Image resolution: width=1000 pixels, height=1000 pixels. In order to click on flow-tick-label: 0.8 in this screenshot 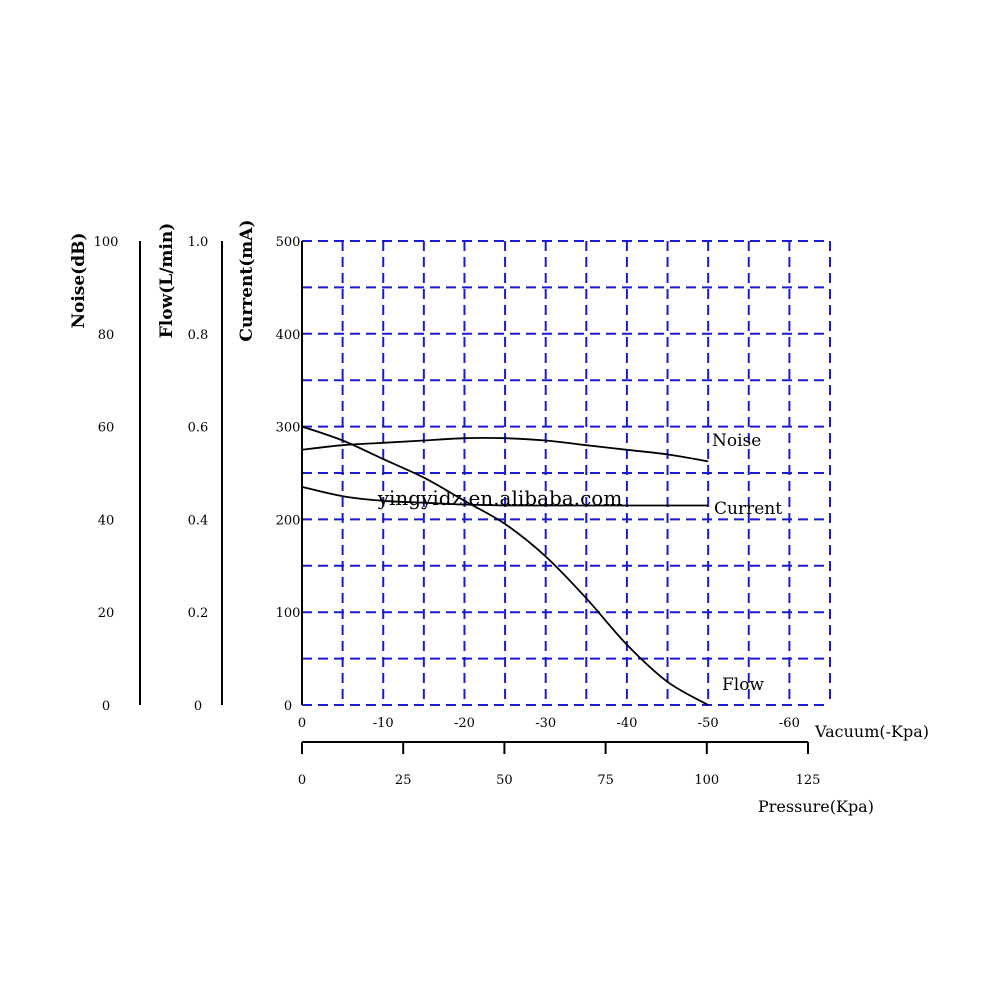, I will do `click(198, 335)`.